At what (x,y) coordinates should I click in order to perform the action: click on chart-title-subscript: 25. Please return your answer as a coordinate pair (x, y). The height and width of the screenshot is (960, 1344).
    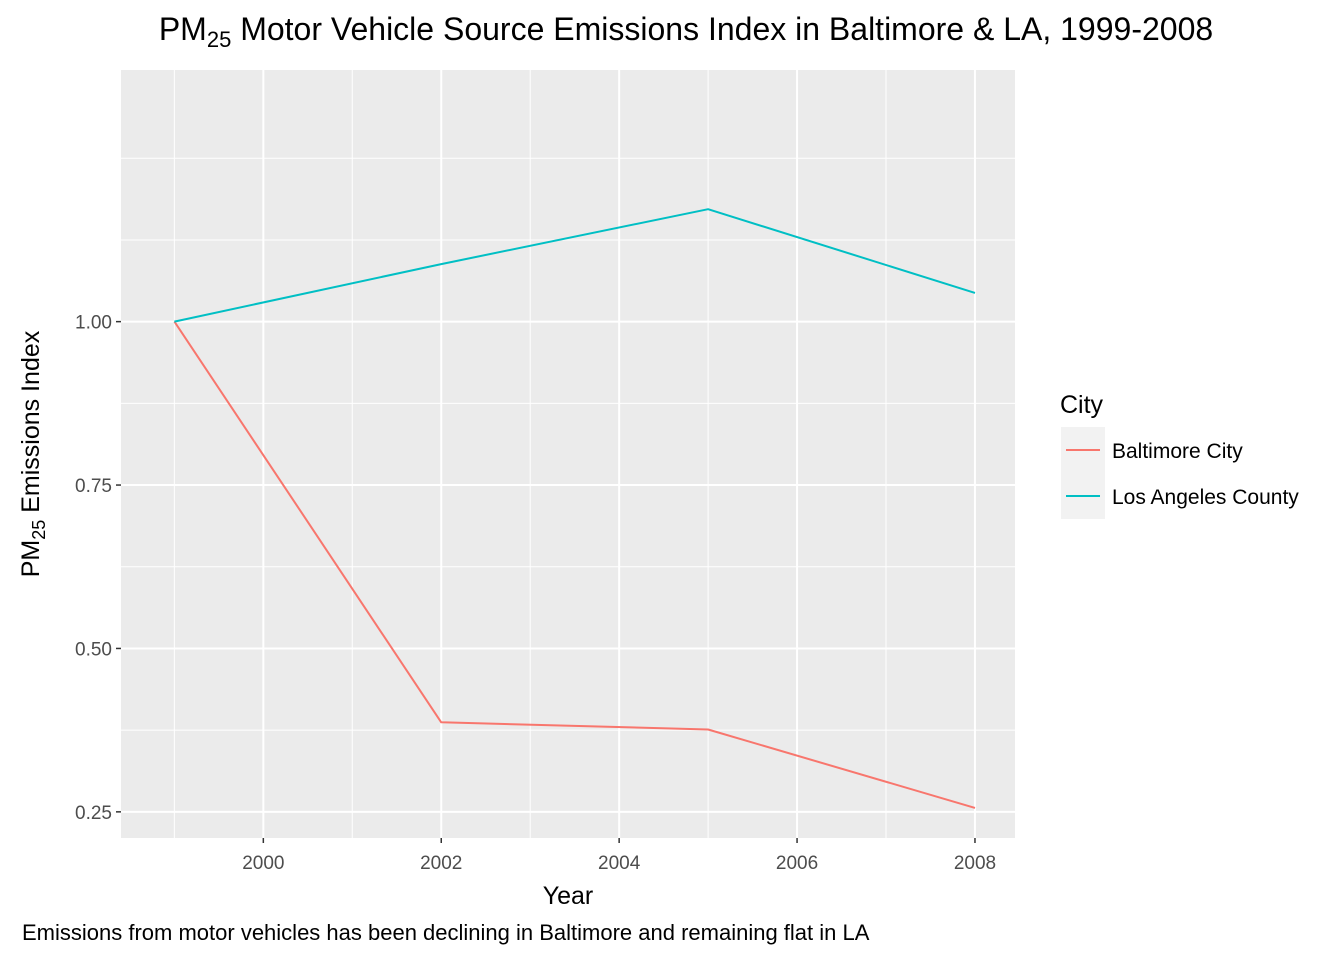
    Looking at the image, I should click on (219, 39).